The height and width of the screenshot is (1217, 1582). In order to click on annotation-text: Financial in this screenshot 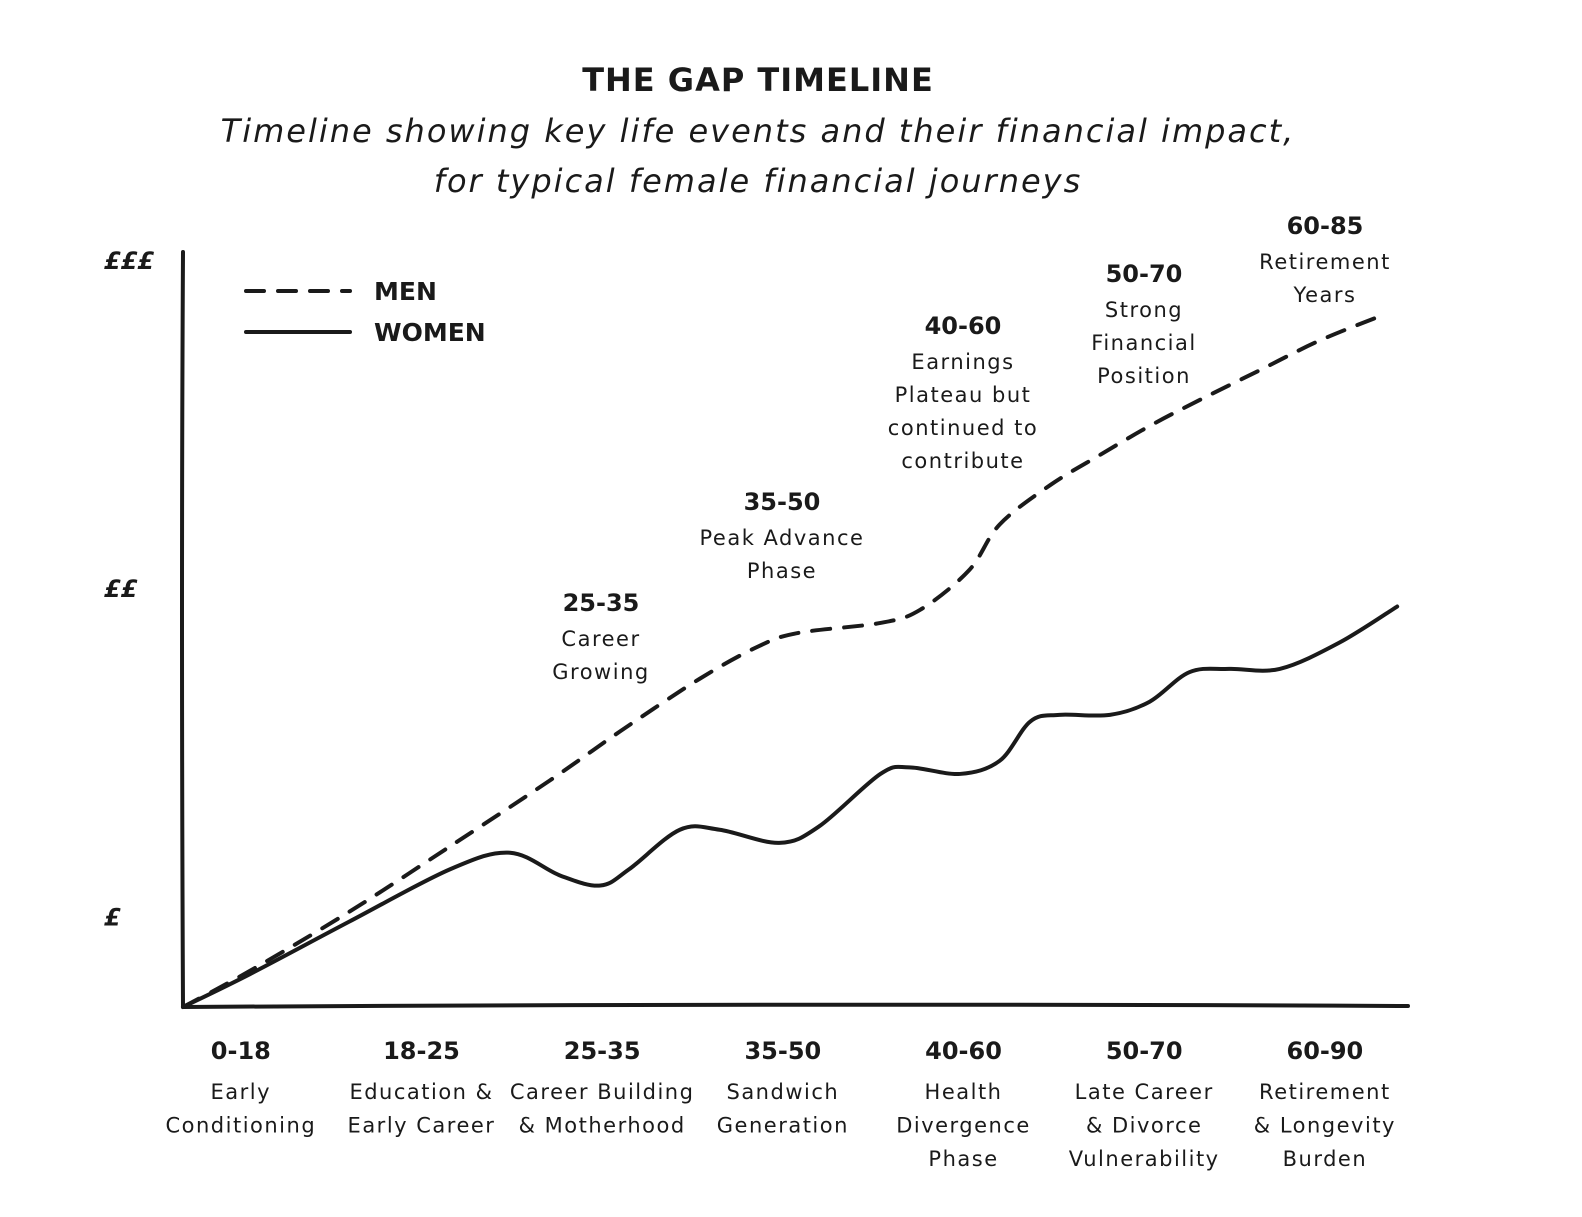, I will do `click(1143, 343)`.